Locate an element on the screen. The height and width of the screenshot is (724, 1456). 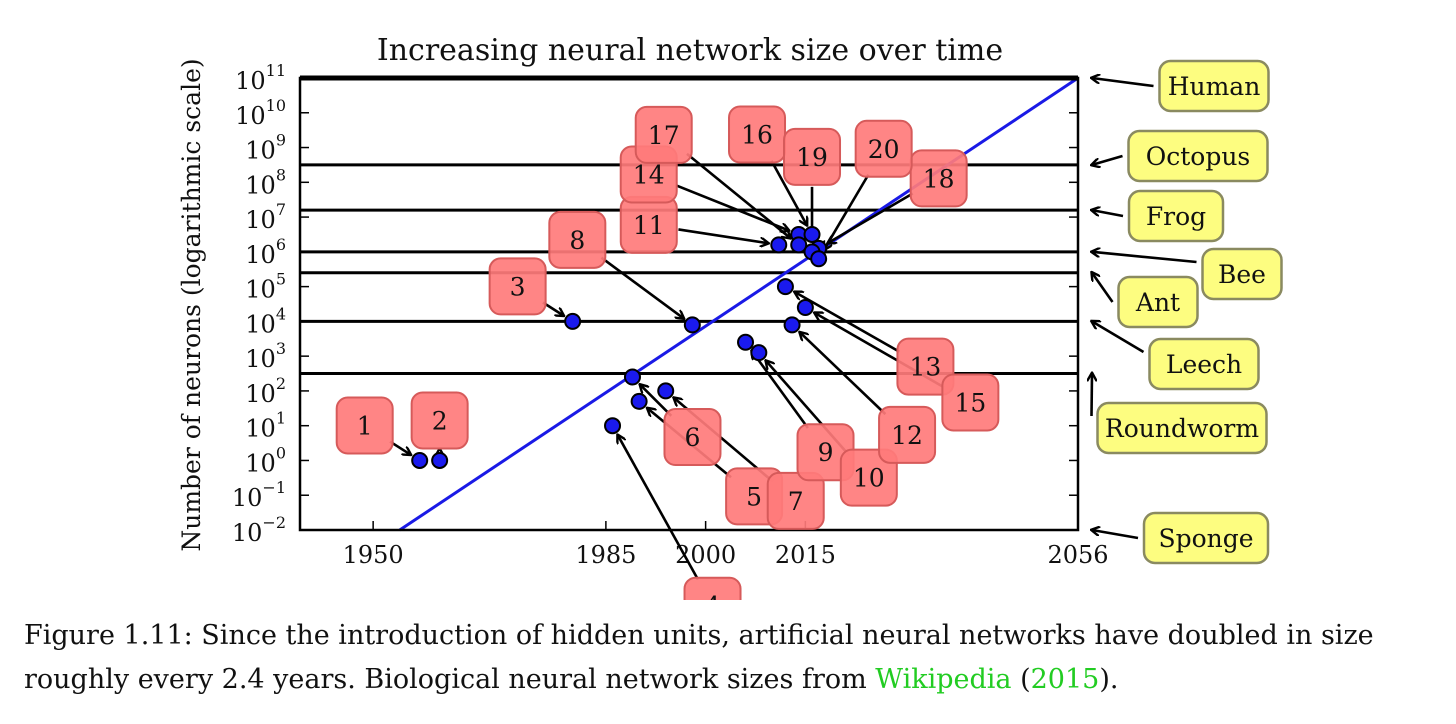
network-label-2: 2 is located at coordinates (440, 420).